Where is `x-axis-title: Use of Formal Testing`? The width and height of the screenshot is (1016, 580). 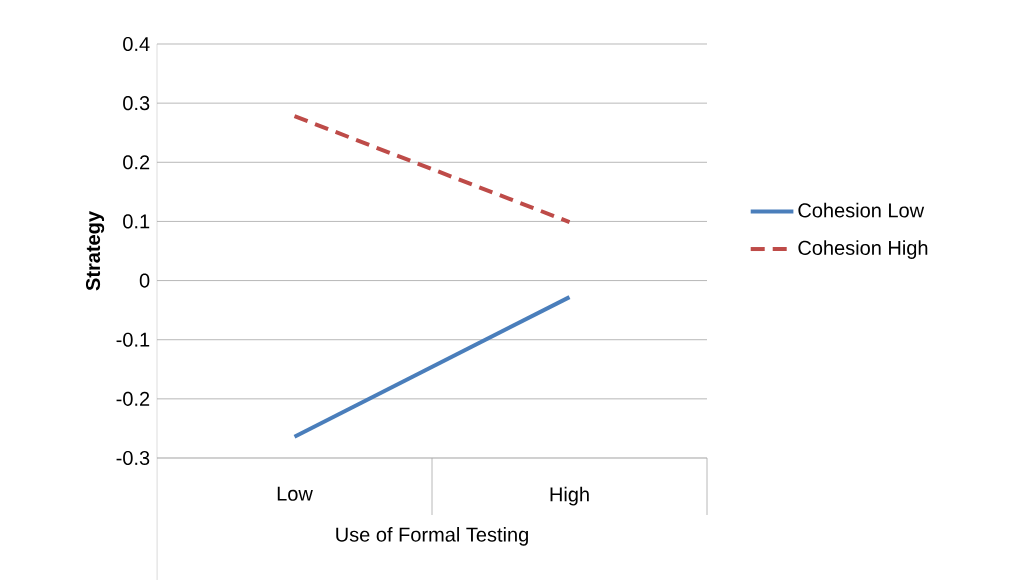
x-axis-title: Use of Formal Testing is located at coordinates (432, 536).